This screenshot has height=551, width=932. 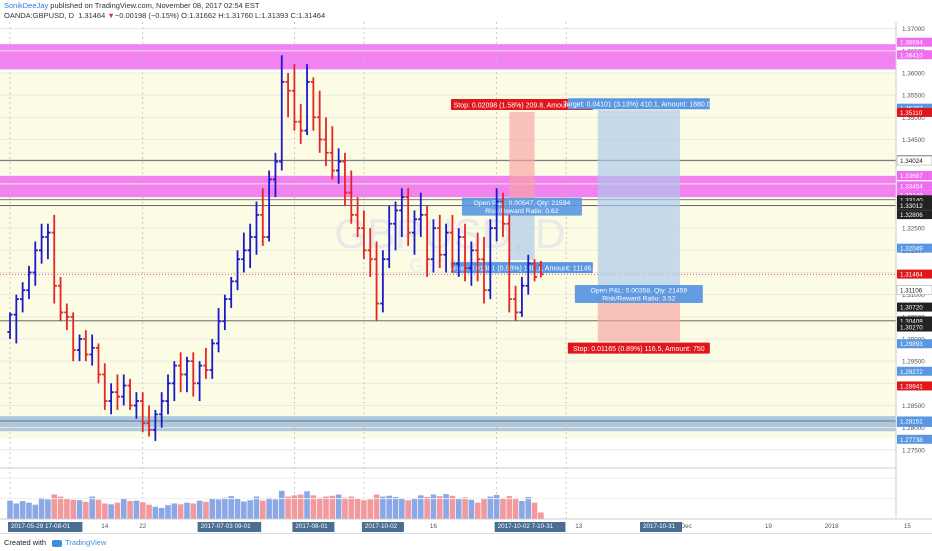 I want to click on last-price: 1.31464, so click(x=92, y=15).